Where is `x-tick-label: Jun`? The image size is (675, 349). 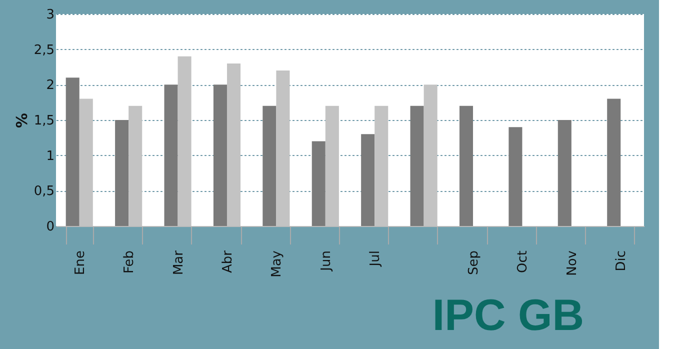 x-tick-label: Jun is located at coordinates (326, 261).